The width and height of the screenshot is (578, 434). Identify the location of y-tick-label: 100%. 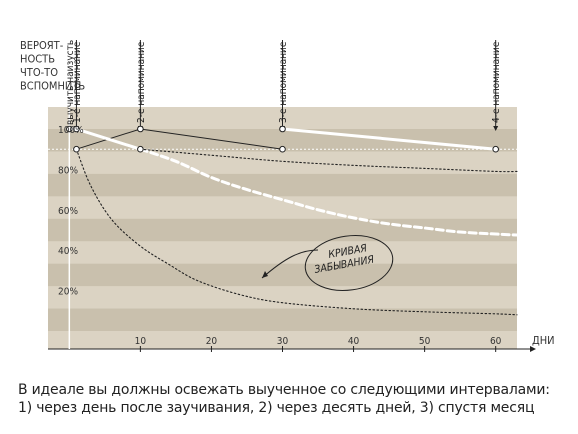
(71, 130).